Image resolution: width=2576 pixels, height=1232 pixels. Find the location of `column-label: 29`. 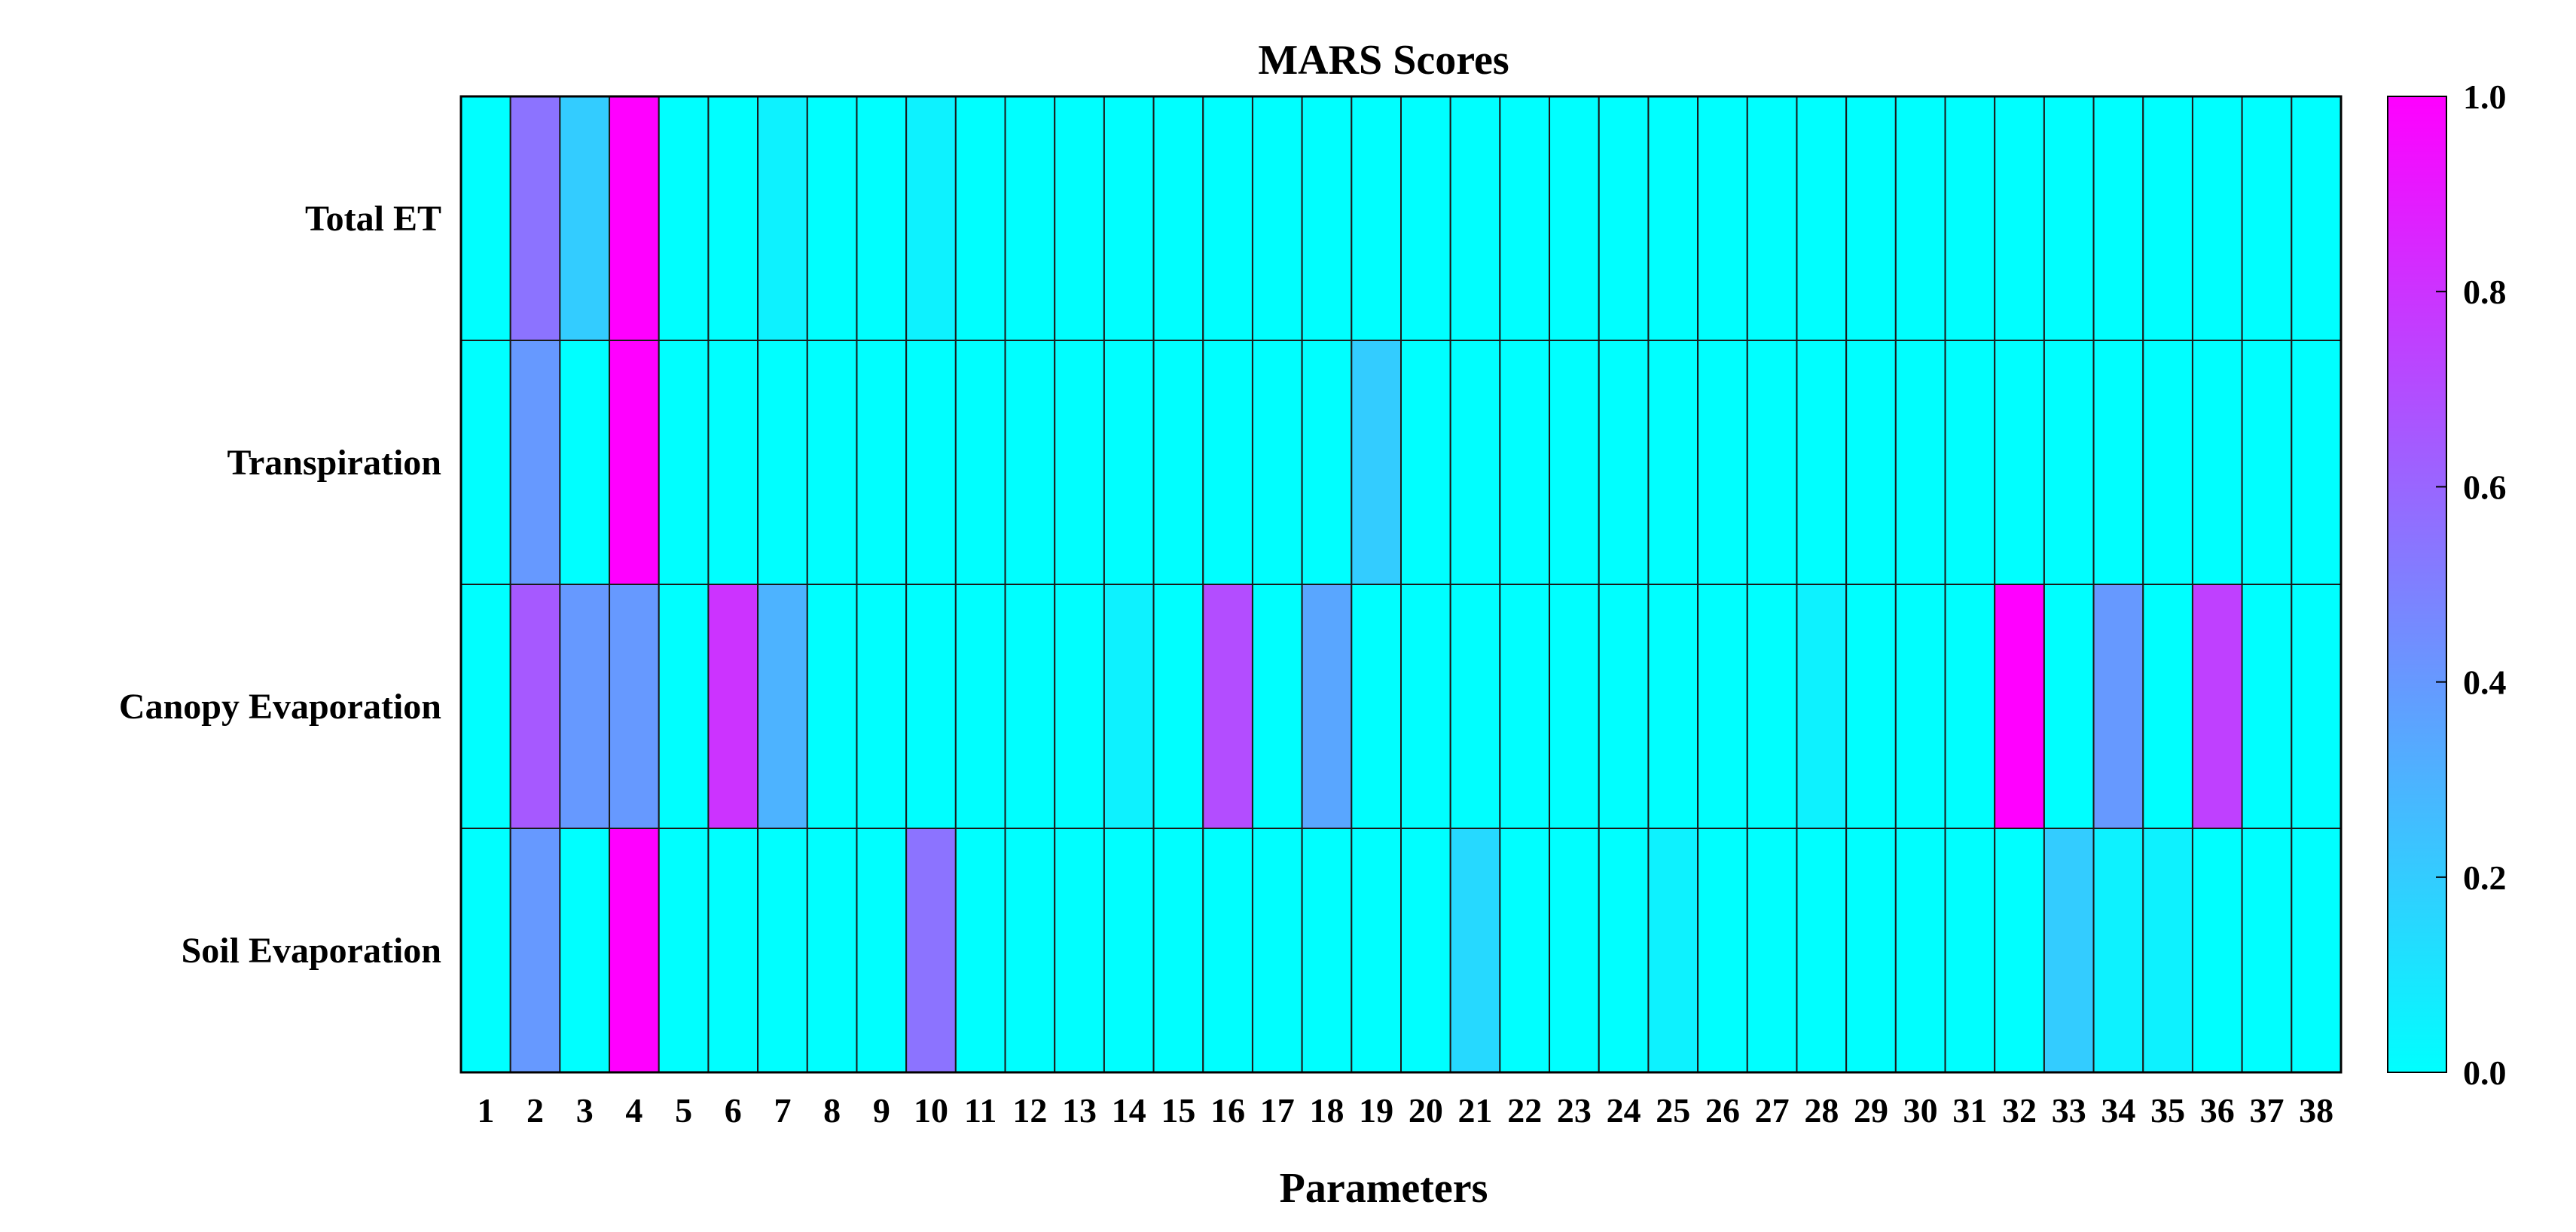

column-label: 29 is located at coordinates (1871, 1110).